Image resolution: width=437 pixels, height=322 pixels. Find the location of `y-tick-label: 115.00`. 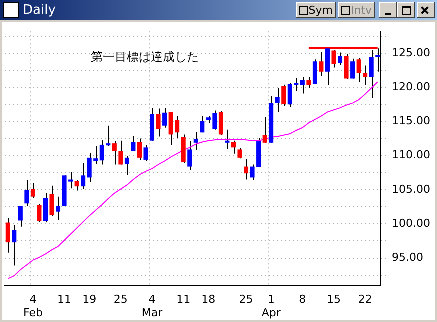

y-tick-label: 115.00 is located at coordinates (411, 121).